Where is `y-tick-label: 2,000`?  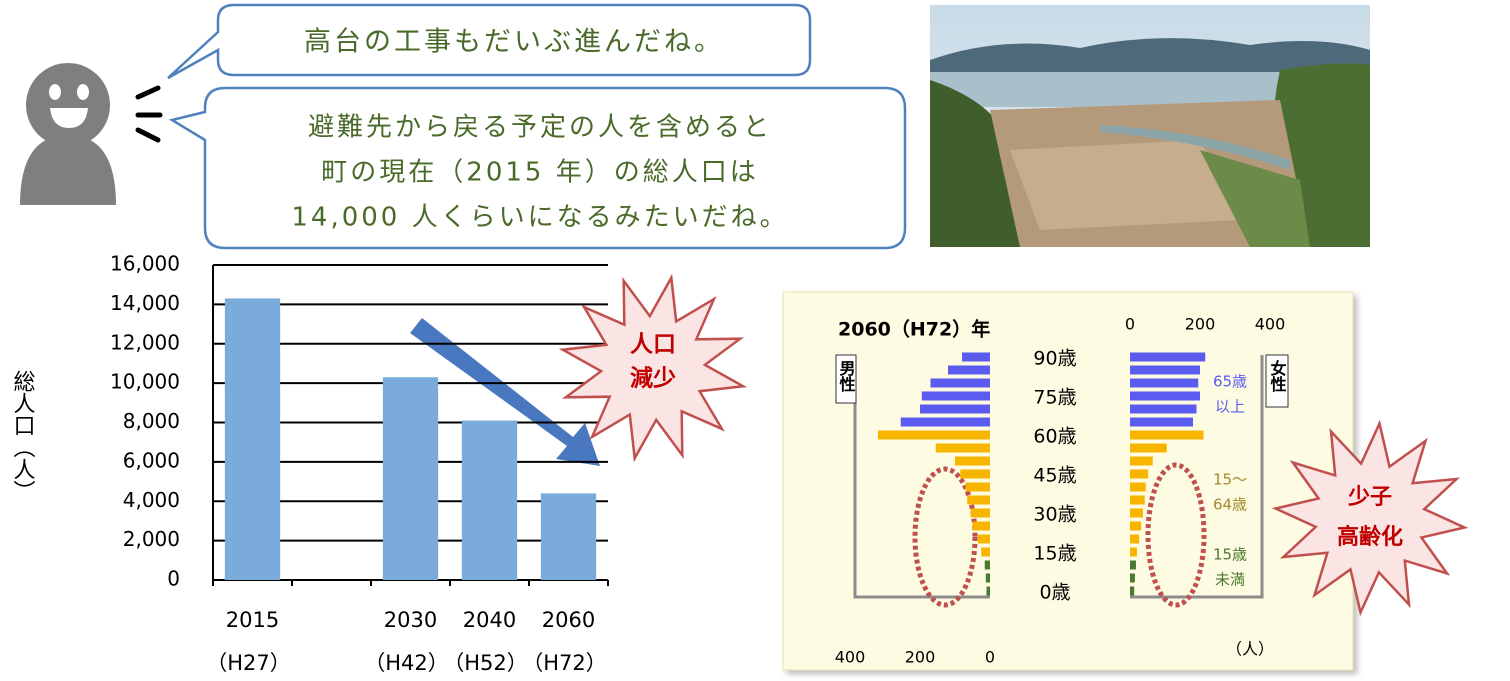 y-tick-label: 2,000 is located at coordinates (151, 539).